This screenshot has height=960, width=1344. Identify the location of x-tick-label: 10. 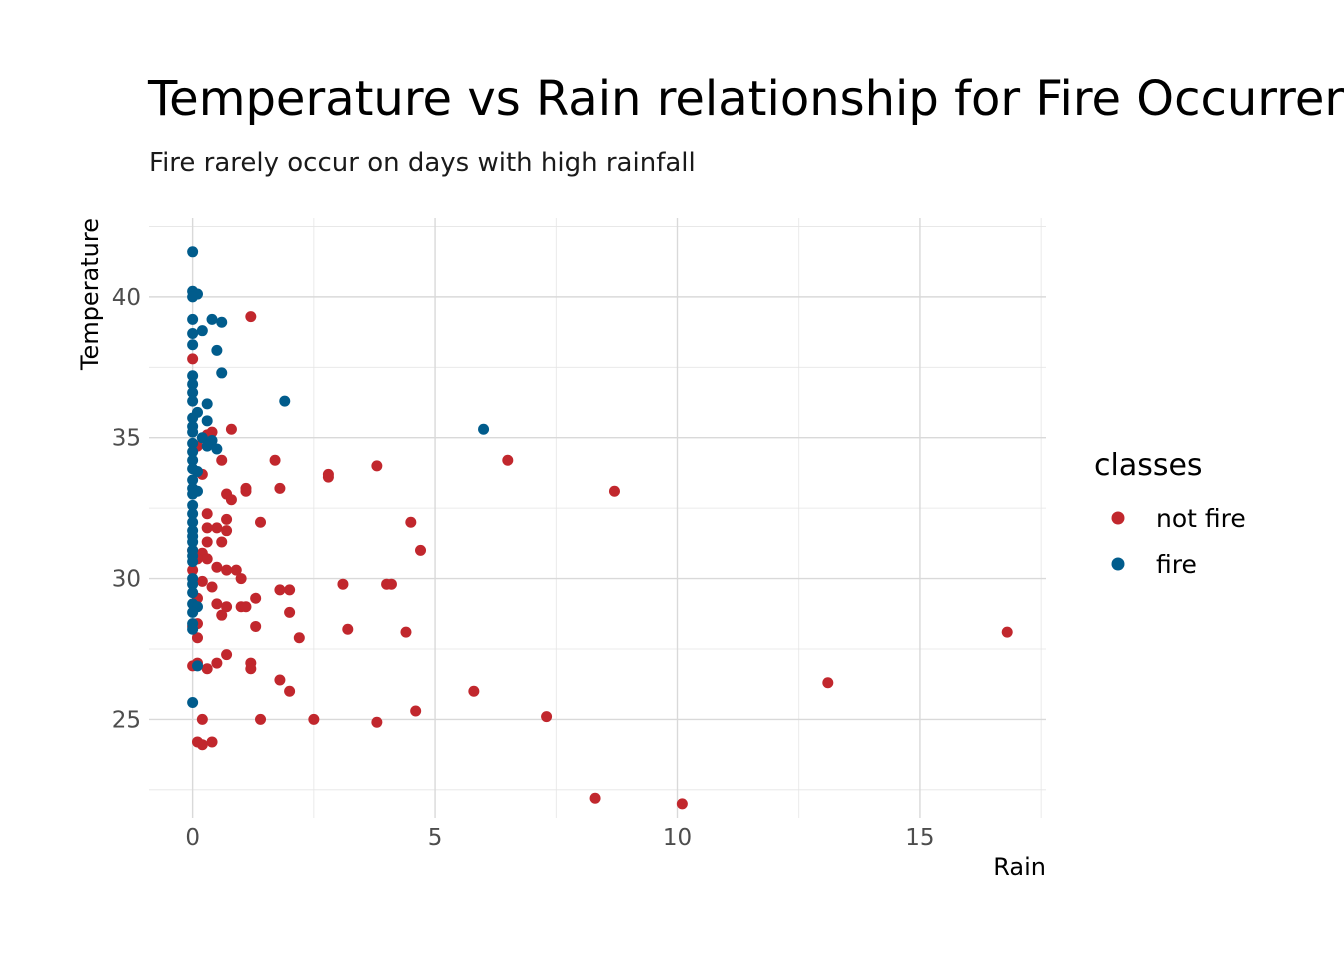
(677, 838).